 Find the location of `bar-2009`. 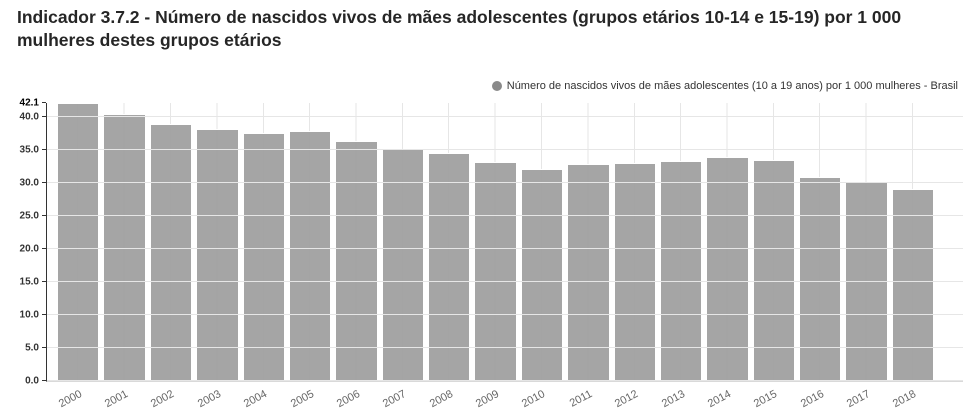

bar-2009 is located at coordinates (495, 271).